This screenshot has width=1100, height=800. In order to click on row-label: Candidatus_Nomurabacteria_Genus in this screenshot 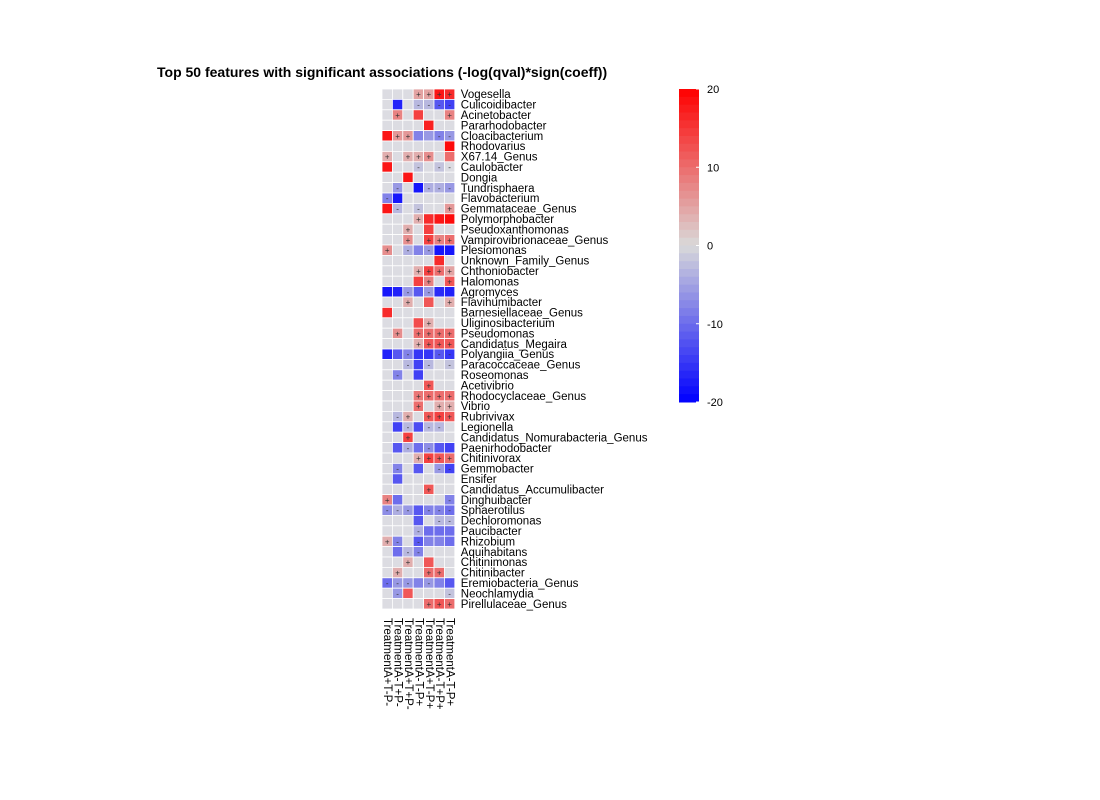, I will do `click(554, 438)`.